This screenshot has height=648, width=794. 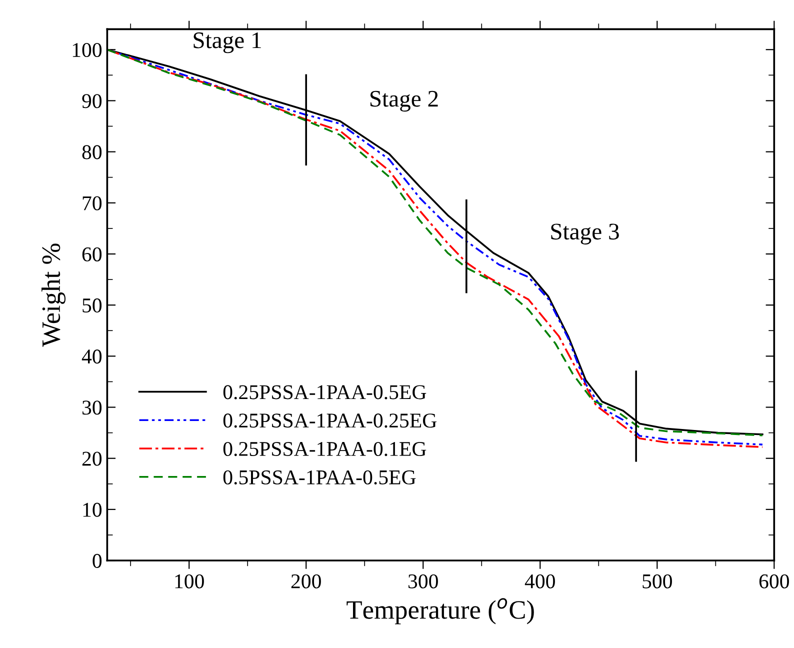 What do you see at coordinates (189, 581) in the screenshot?
I see `x-tick-label: 100` at bounding box center [189, 581].